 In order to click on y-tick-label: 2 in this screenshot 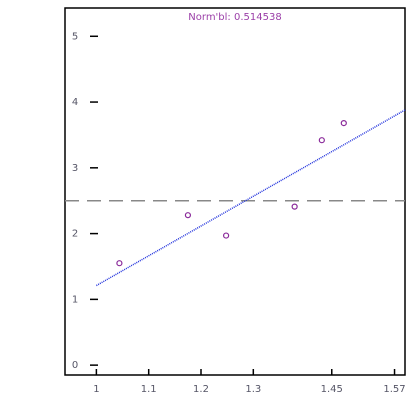, I will do `click(75, 234)`.